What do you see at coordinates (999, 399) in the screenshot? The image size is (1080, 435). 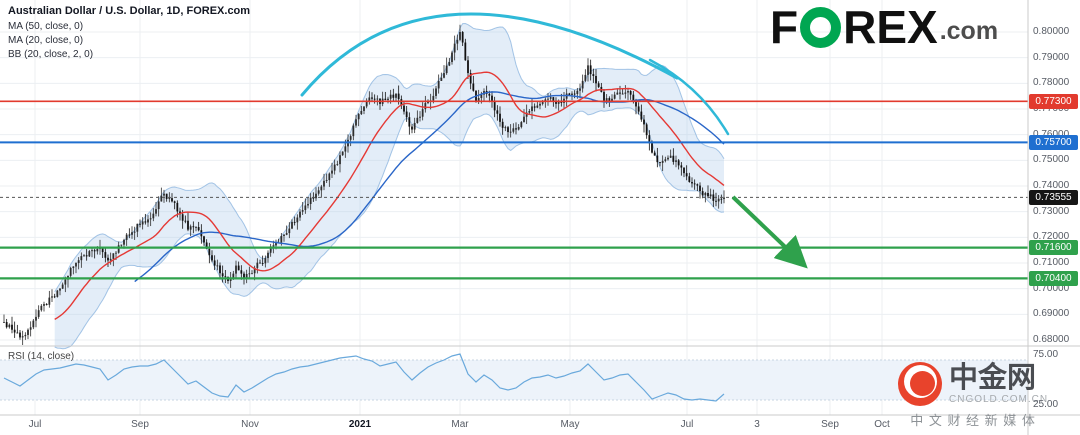 I see `watermark-site: CNGOLD.COM.CN` at bounding box center [999, 399].